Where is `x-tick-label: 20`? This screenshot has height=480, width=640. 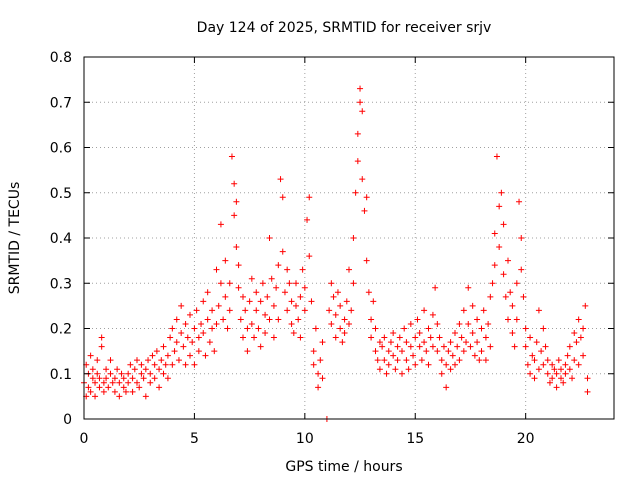 x-tick-label: 20 is located at coordinates (526, 439).